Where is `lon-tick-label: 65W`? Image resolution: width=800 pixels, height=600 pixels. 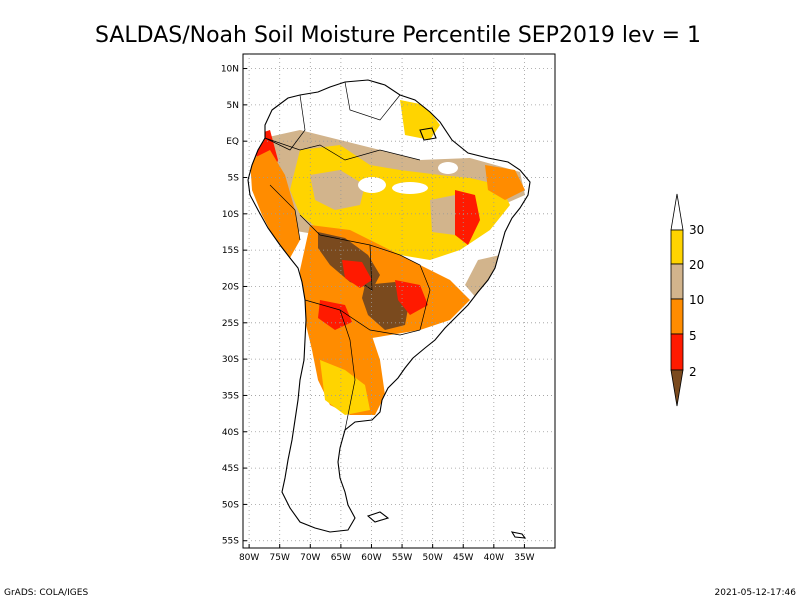 lon-tick-label: 65W is located at coordinates (341, 558).